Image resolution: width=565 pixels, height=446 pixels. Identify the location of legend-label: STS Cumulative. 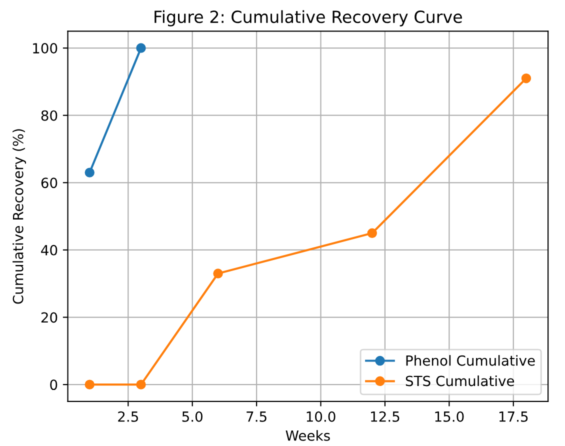
(460, 380).